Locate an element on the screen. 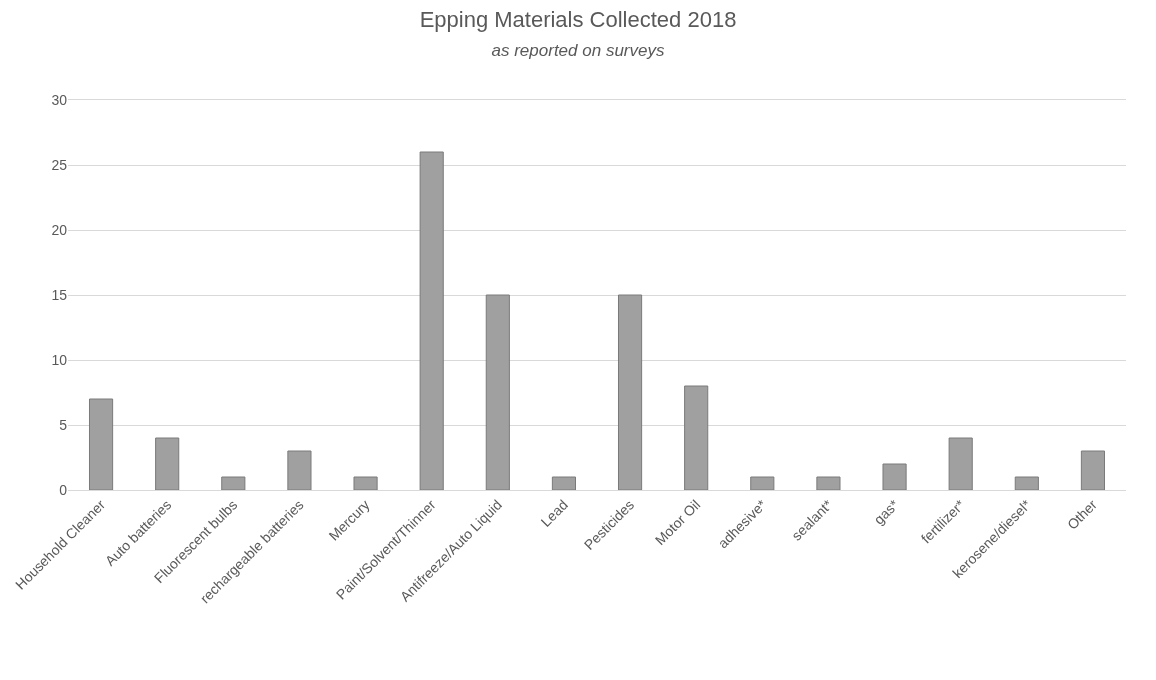 This screenshot has width=1156, height=680. y-tick-label: 5 is located at coordinates (63, 424).